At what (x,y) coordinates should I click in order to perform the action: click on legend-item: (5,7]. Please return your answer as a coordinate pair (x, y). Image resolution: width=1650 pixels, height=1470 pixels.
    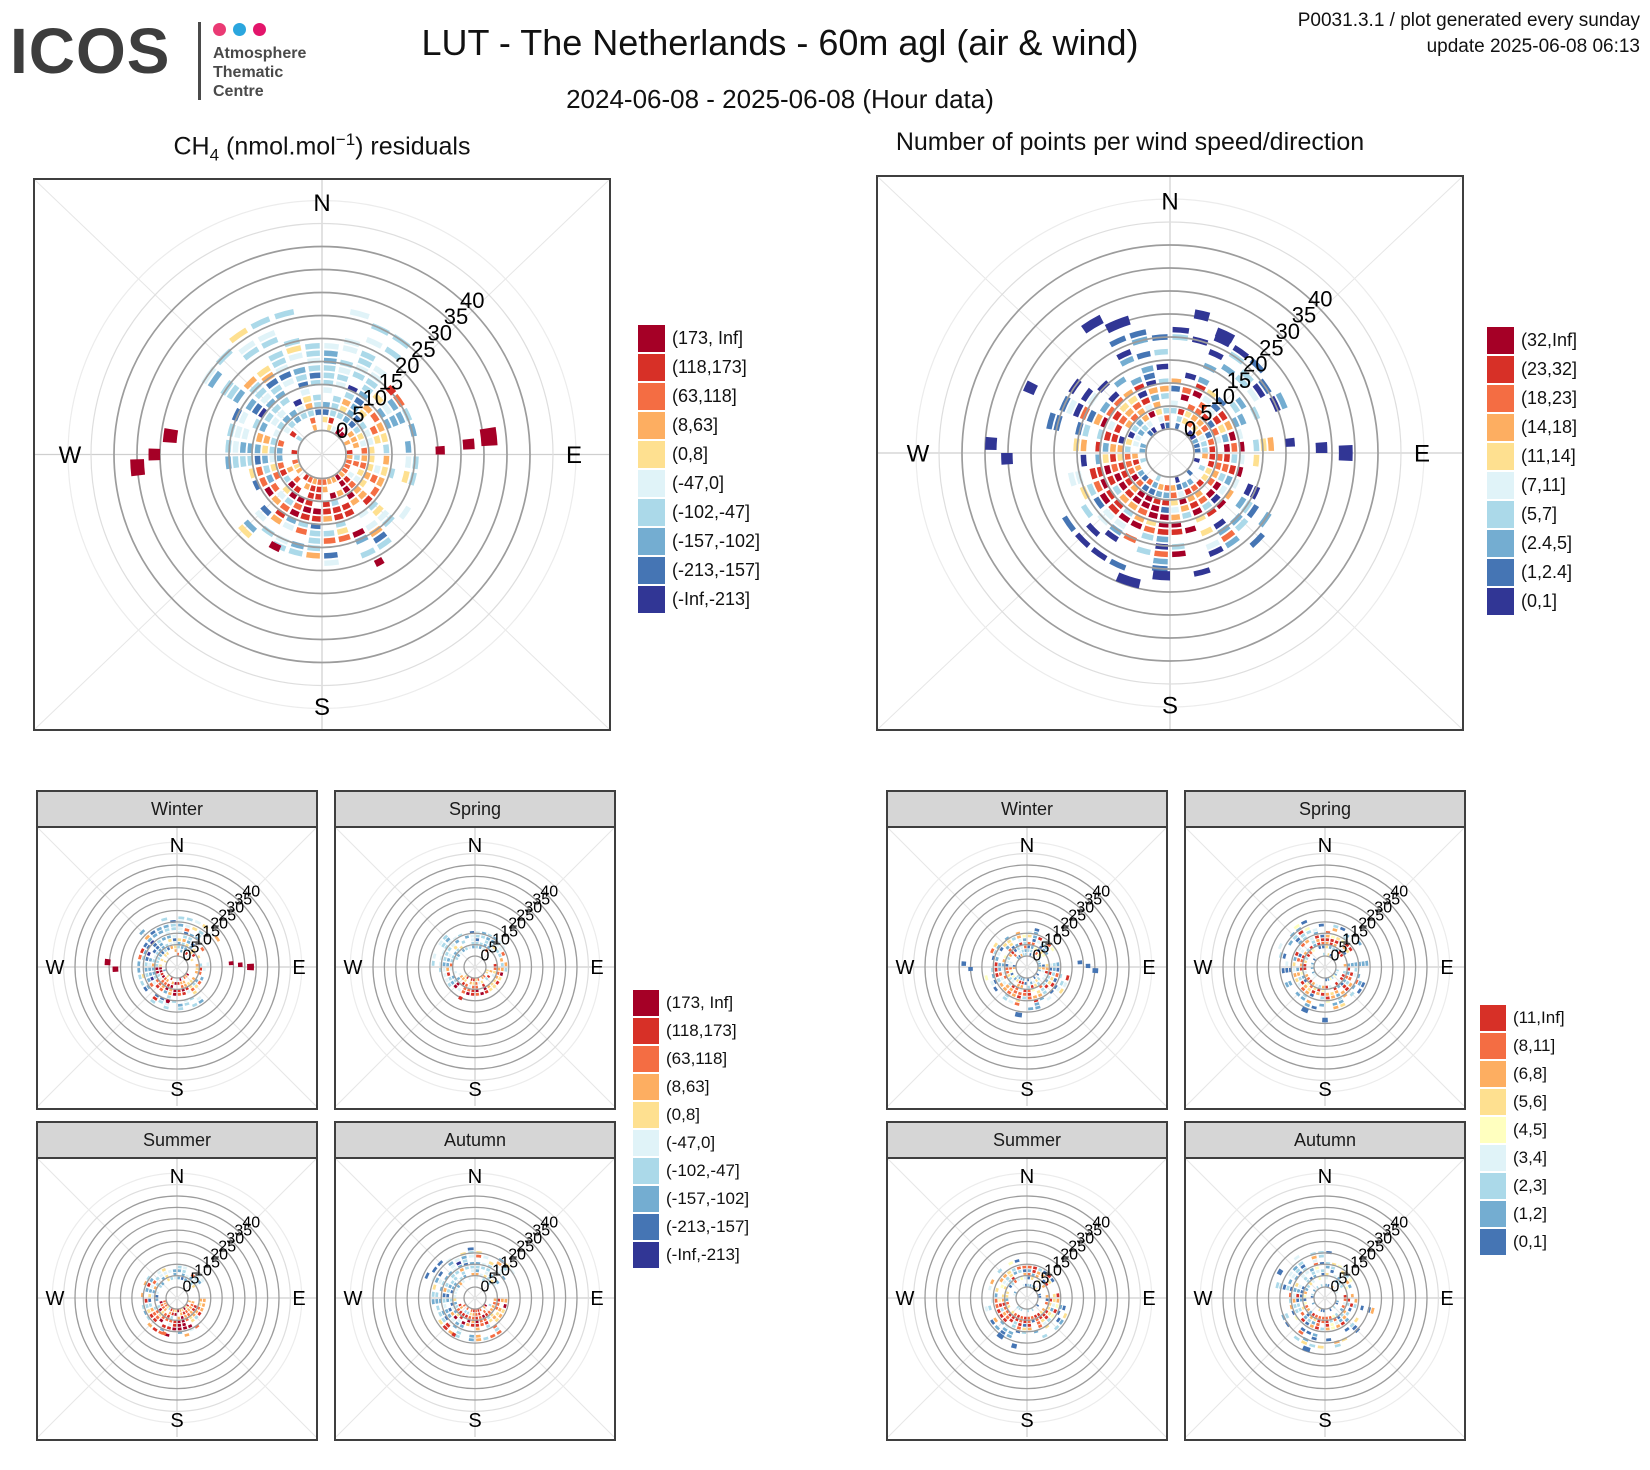
    Looking at the image, I should click on (1532, 514).